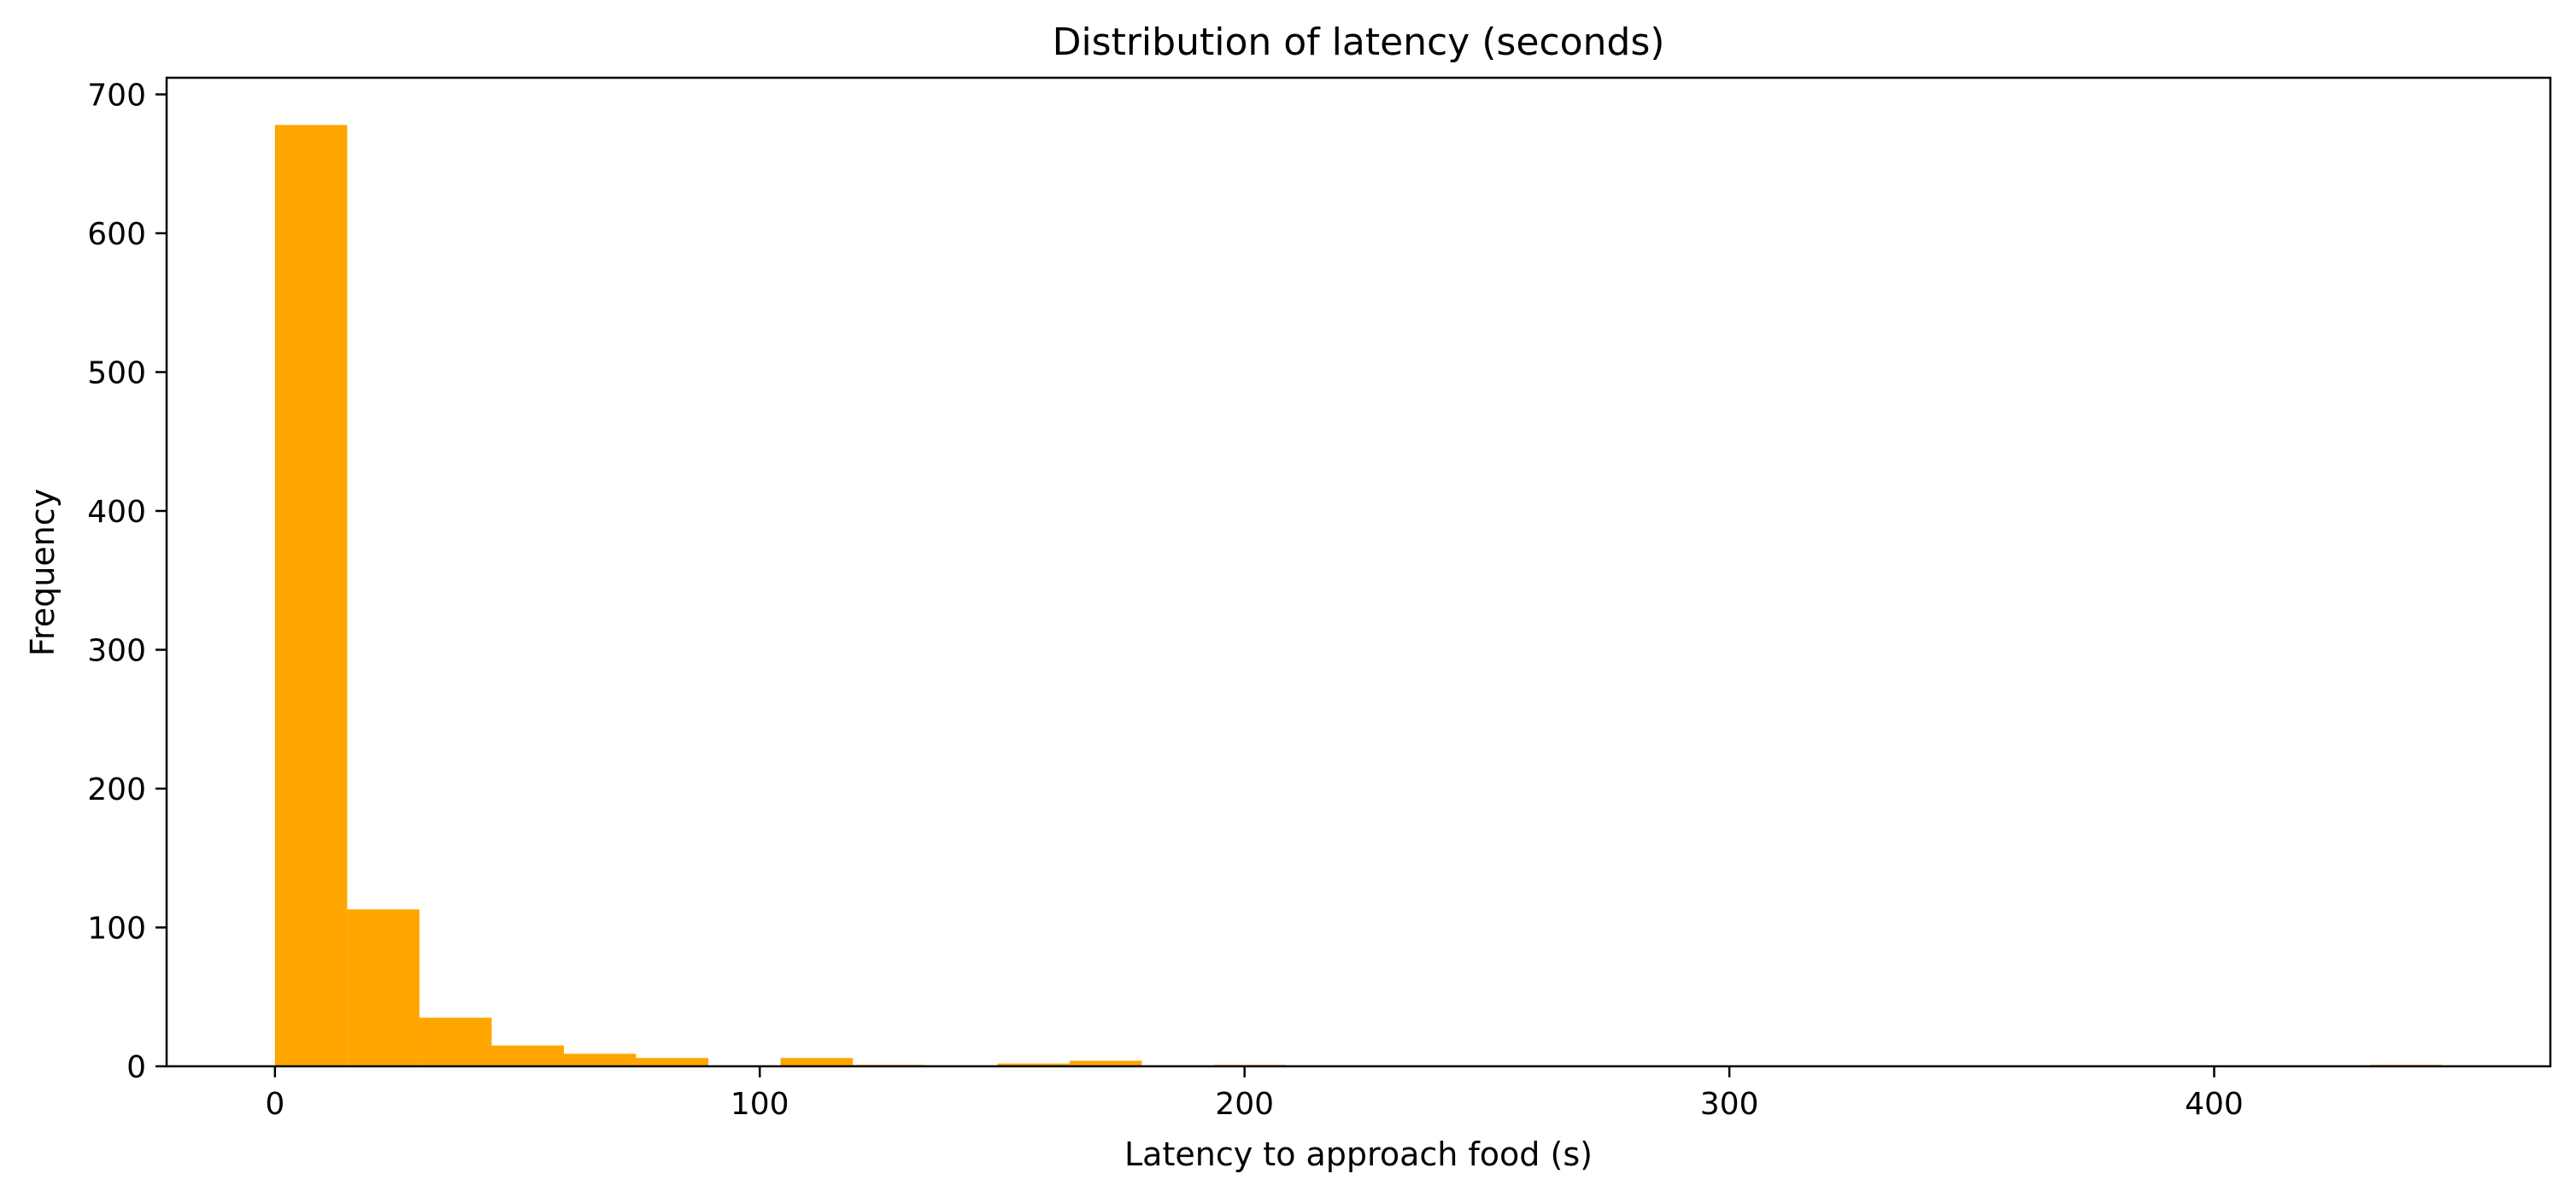  I want to click on y-axis: 0 100 200 300 400 500 600 700, so click(127, 582).